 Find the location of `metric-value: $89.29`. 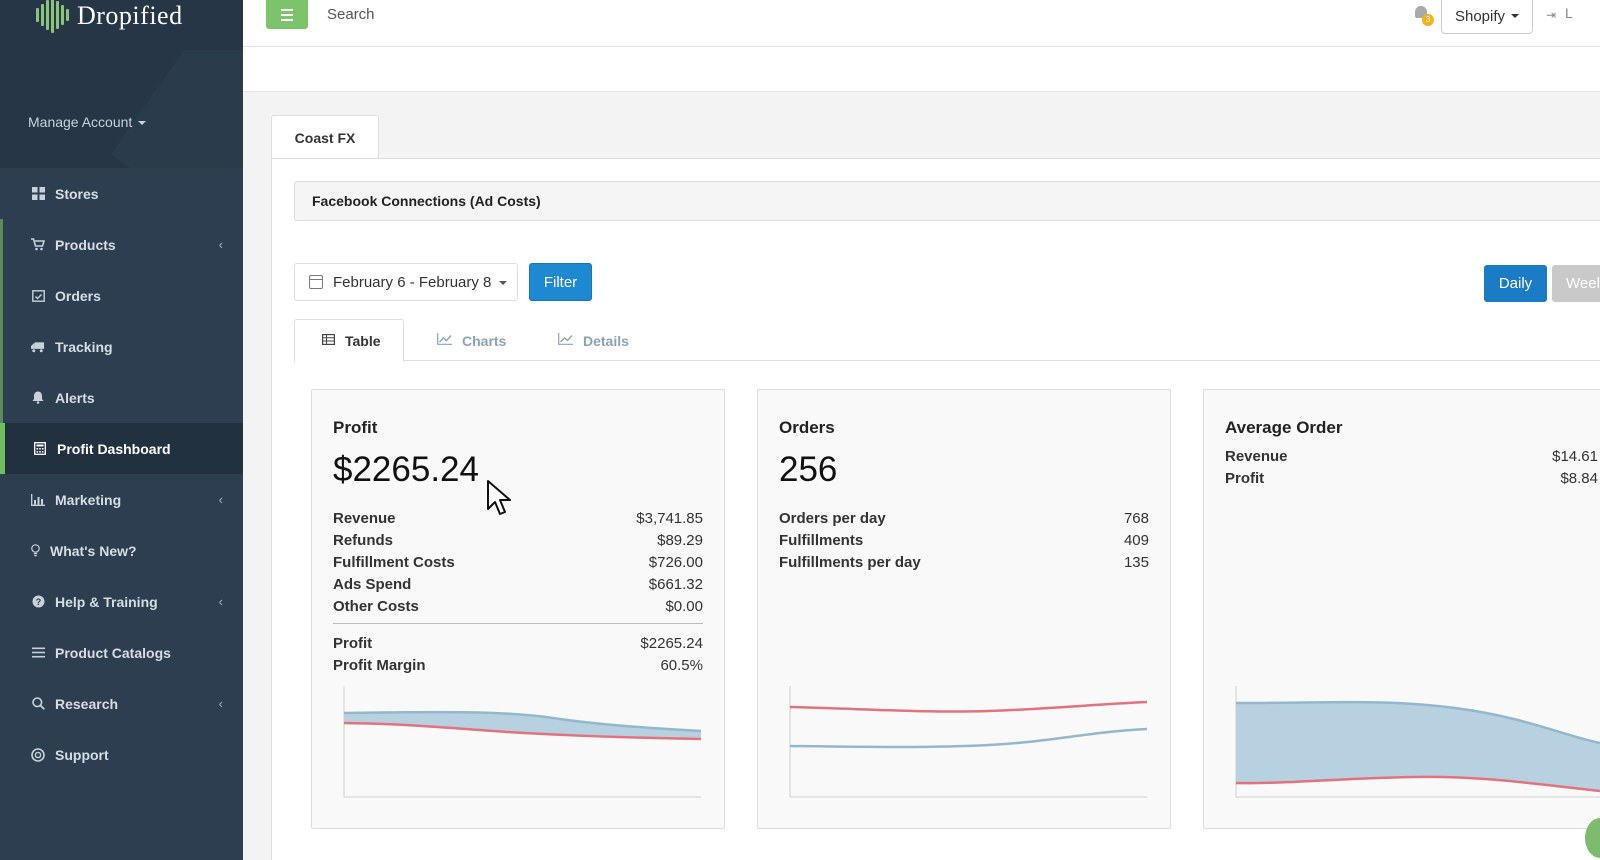

metric-value: $89.29 is located at coordinates (680, 540).